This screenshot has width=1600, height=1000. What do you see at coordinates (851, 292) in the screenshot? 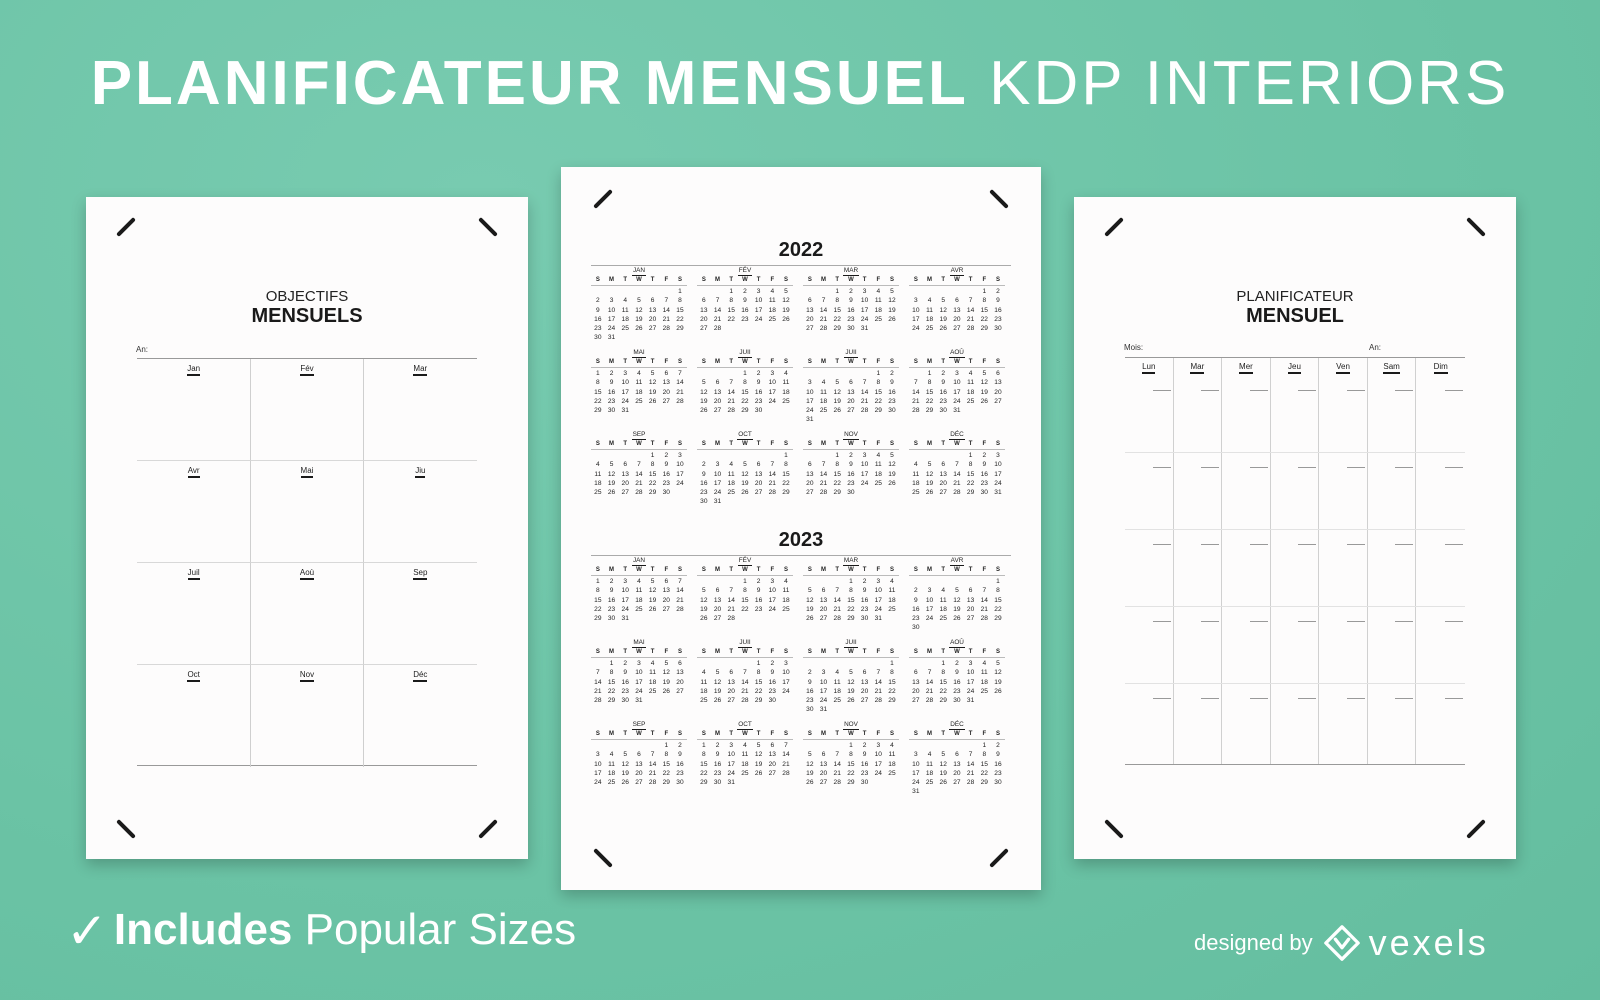
I see `calendar-day: 2` at bounding box center [851, 292].